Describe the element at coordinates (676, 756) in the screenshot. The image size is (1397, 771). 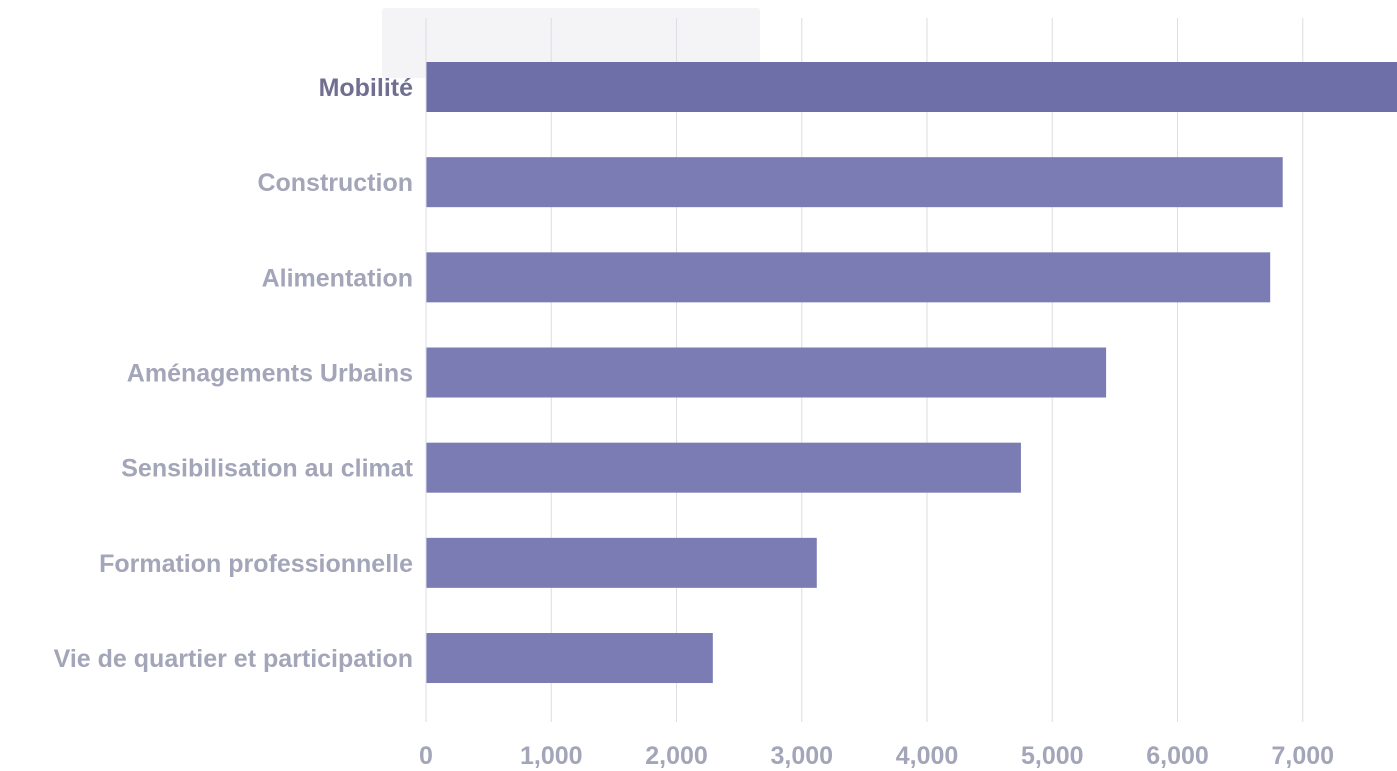
I see `x-tick-label-2: 2,000` at that location.